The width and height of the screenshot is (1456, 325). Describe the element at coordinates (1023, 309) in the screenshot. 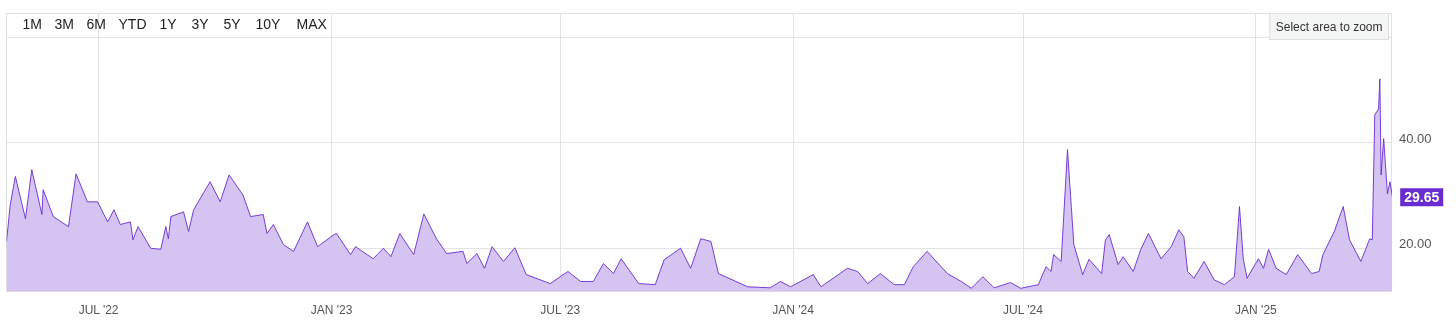

I see `x-tick-label: JUL '24` at that location.